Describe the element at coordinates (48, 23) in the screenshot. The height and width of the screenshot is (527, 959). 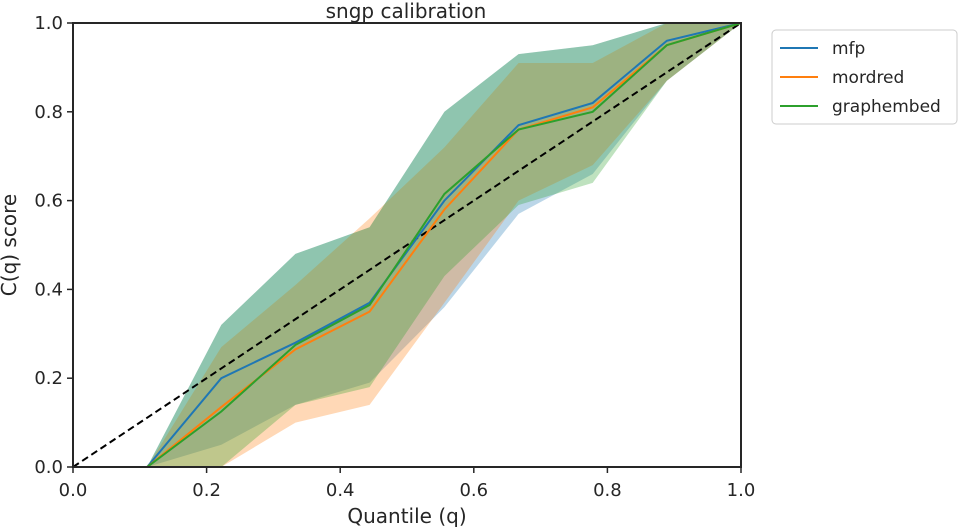
I see `y-tick-label: 1.0` at that location.